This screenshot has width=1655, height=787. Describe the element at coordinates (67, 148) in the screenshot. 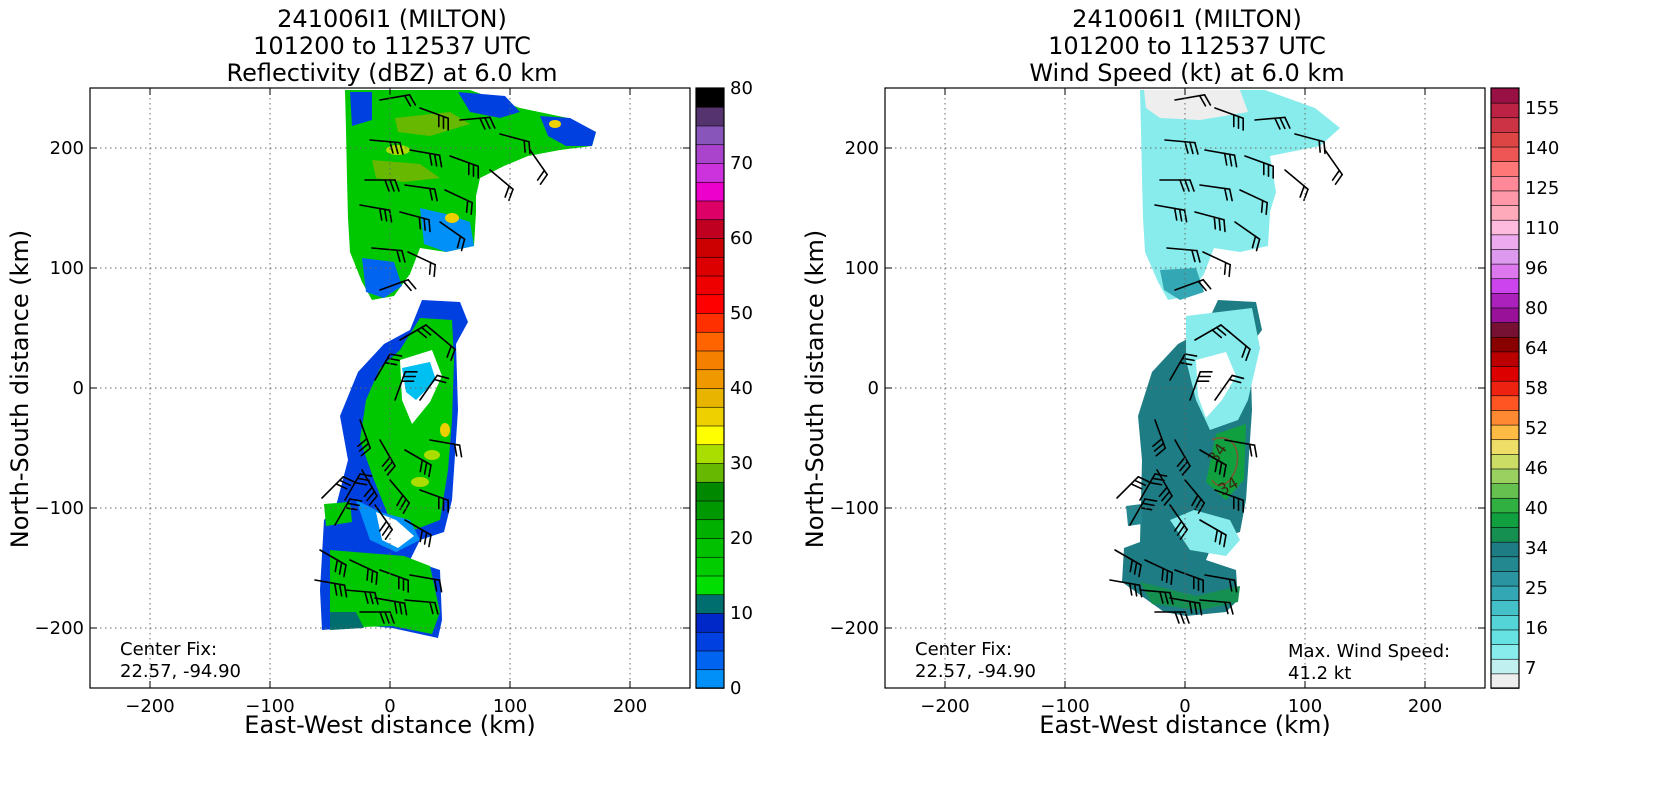

I see `reflectivity-y-tick-label: 200` at that location.